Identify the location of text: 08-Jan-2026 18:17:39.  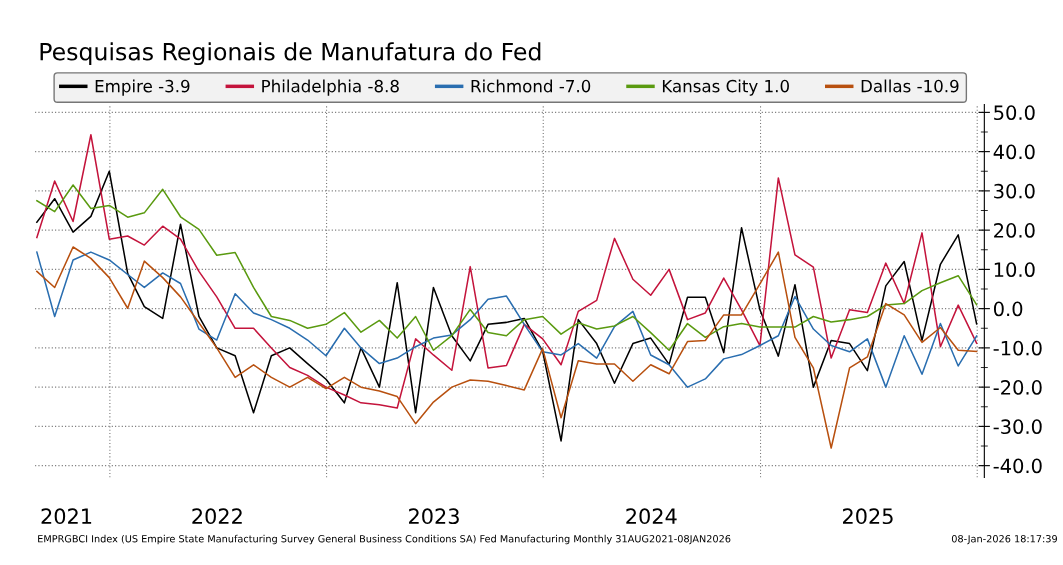
(1004, 540).